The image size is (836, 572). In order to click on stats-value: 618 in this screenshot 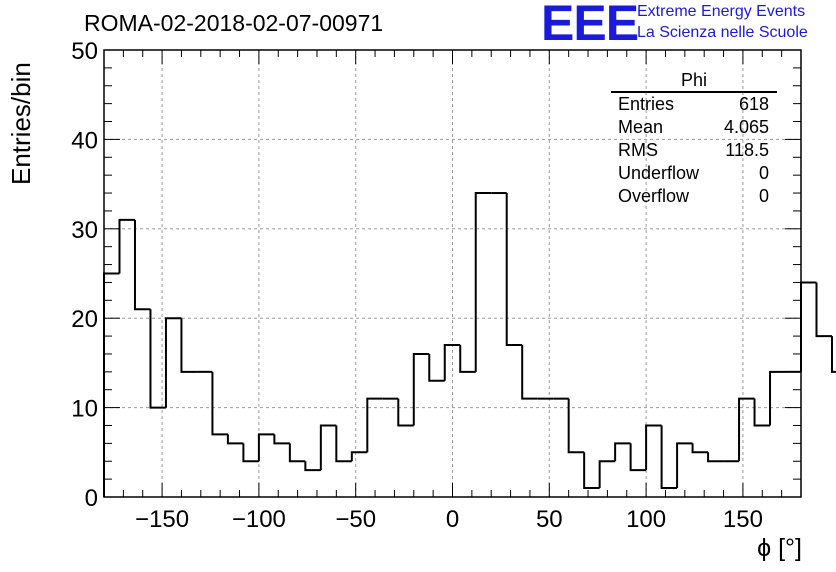, I will do `click(753, 104)`.